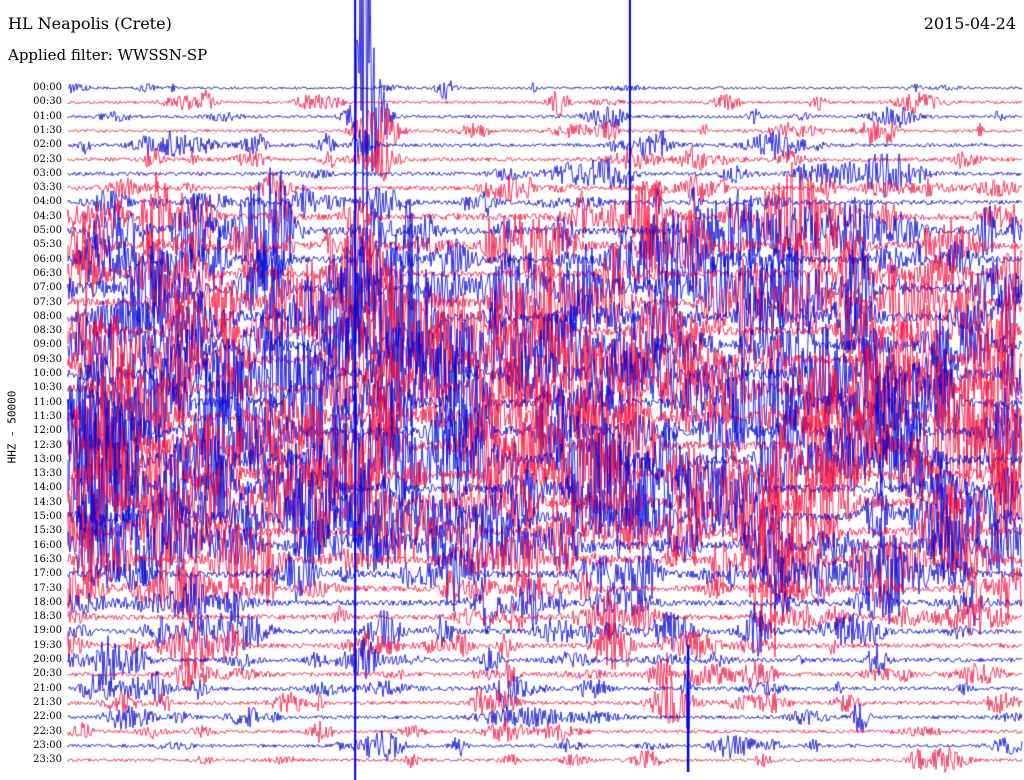  What do you see at coordinates (47, 645) in the screenshot?
I see `time-label: 19:30` at bounding box center [47, 645].